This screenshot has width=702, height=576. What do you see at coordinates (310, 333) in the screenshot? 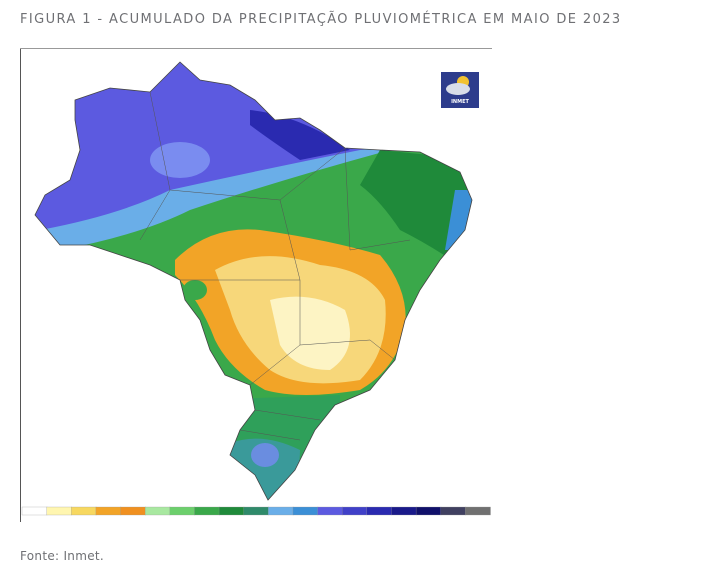
I see `zone-pale` at bounding box center [310, 333].